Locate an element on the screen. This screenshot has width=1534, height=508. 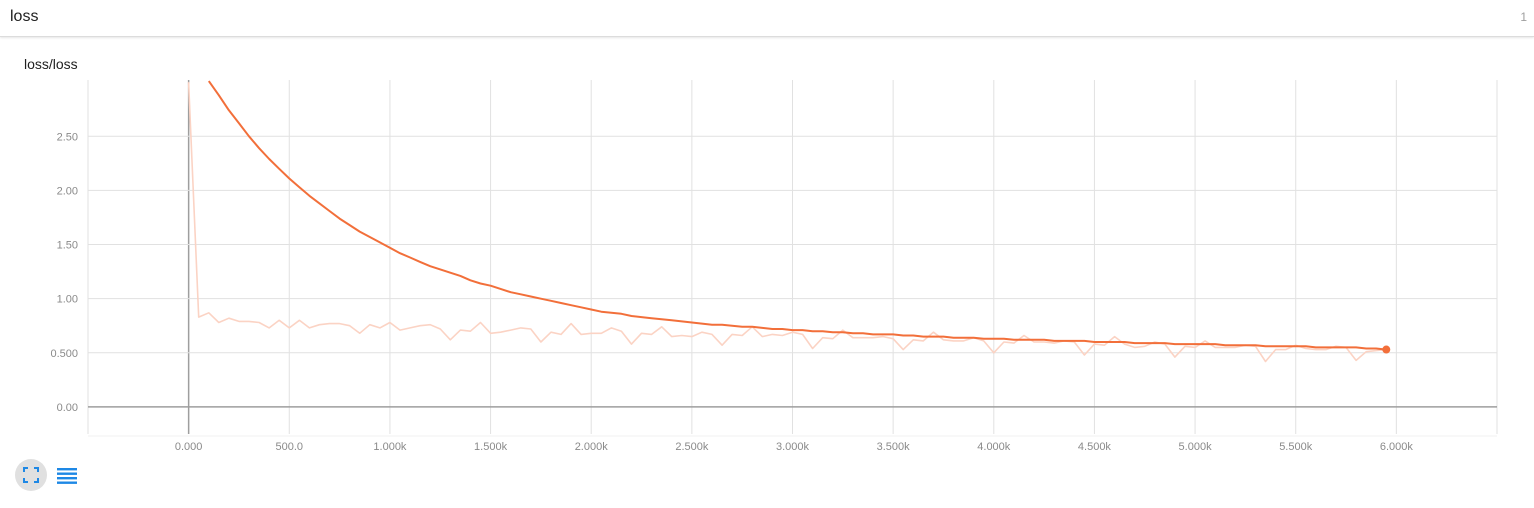
expand-button is located at coordinates (31, 475).